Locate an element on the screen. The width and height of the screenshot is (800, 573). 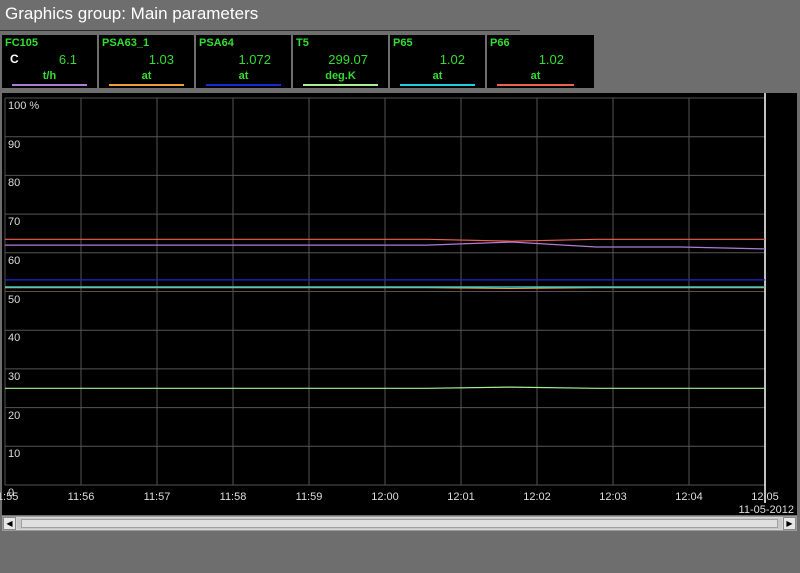
y-tick-label: 50 is located at coordinates (14, 299).